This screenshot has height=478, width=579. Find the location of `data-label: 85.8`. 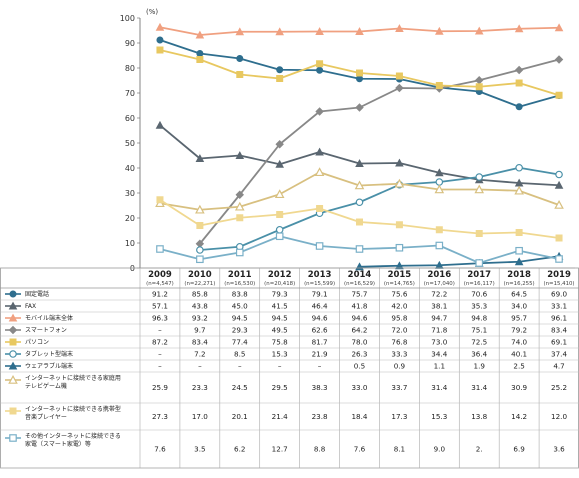

data-label: 85.8 is located at coordinates (200, 294).